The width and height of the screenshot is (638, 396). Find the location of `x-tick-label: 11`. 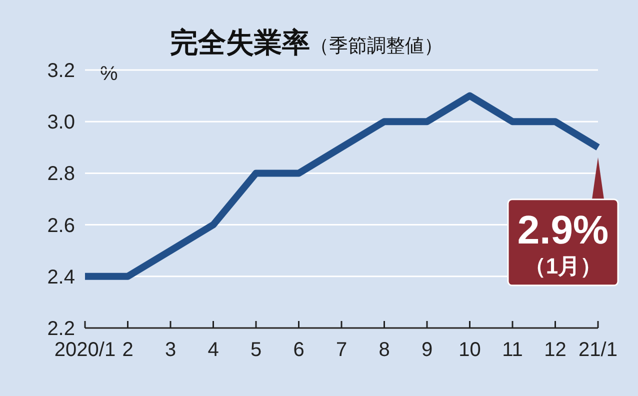

x-tick-label: 11 is located at coordinates (512, 350).